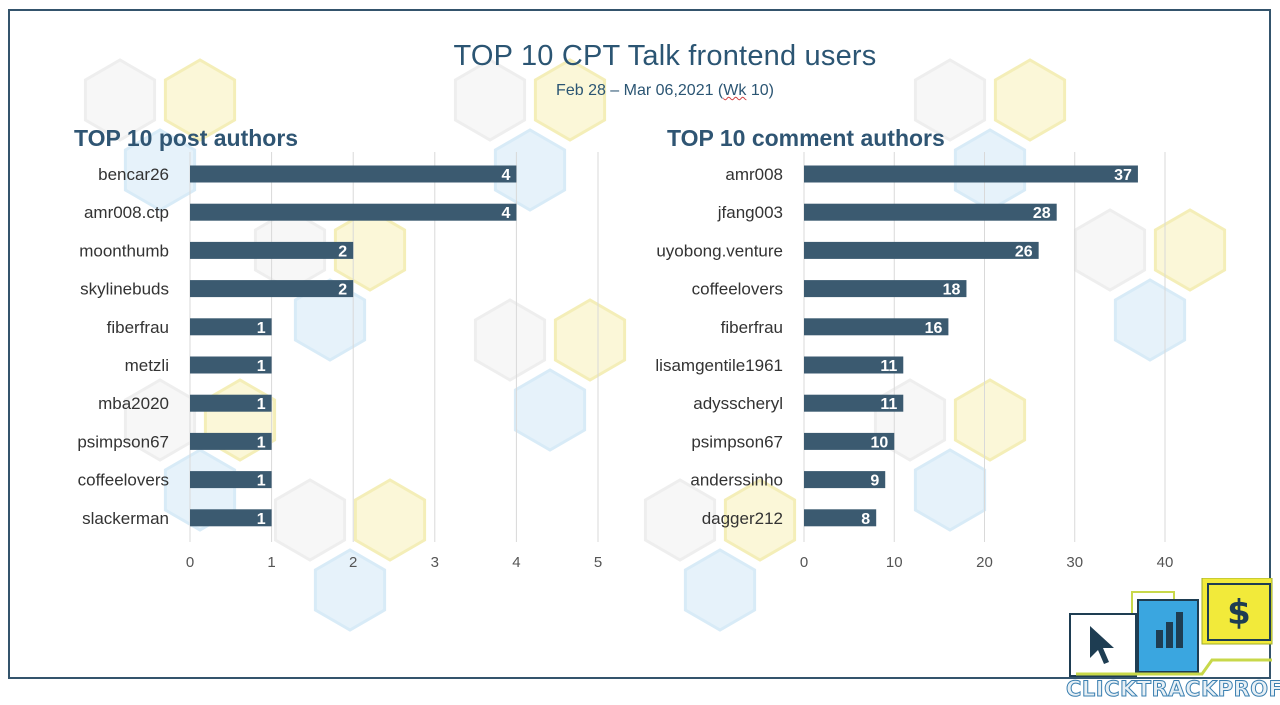 This screenshot has height=705, width=1280. I want to click on subtitle-week-number: 10), so click(760, 90).